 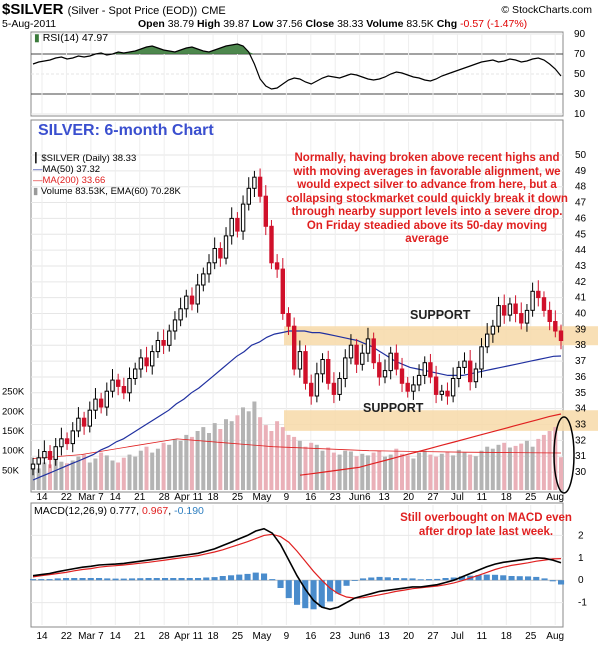 I want to click on x-tick-label-mid: Jun6, so click(x=360, y=497).